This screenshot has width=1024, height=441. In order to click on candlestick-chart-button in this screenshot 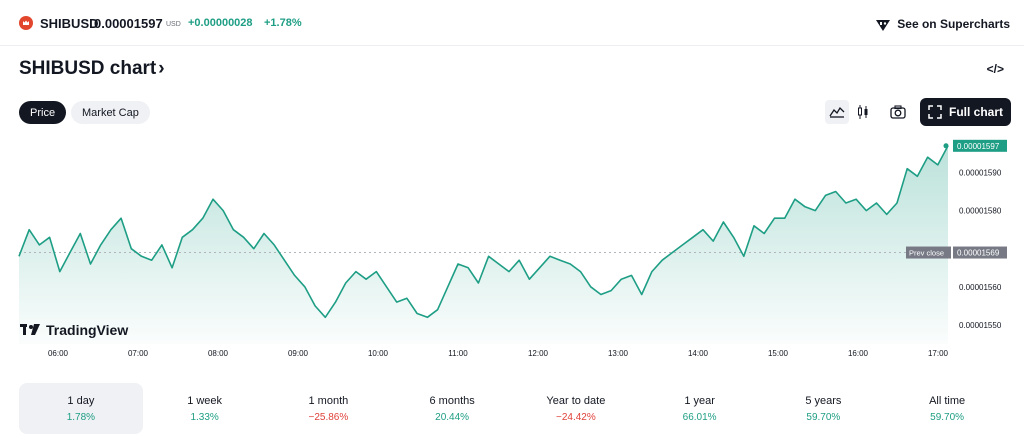, I will do `click(863, 112)`.